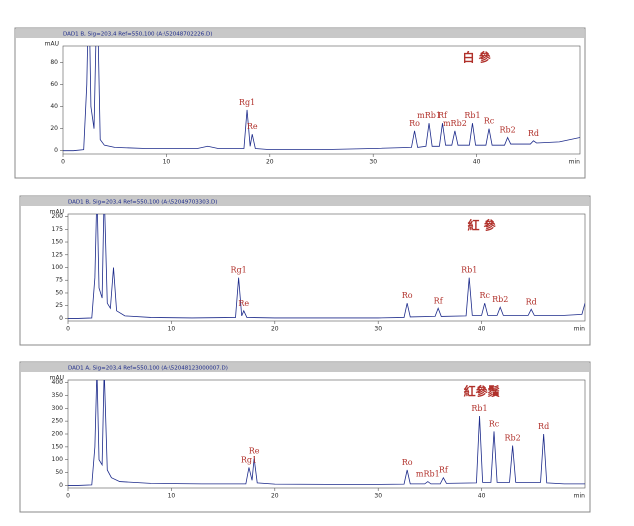 The image size is (634, 526). What do you see at coordinates (54, 106) in the screenshot?
I see `y-tick-label: 40` at bounding box center [54, 106].